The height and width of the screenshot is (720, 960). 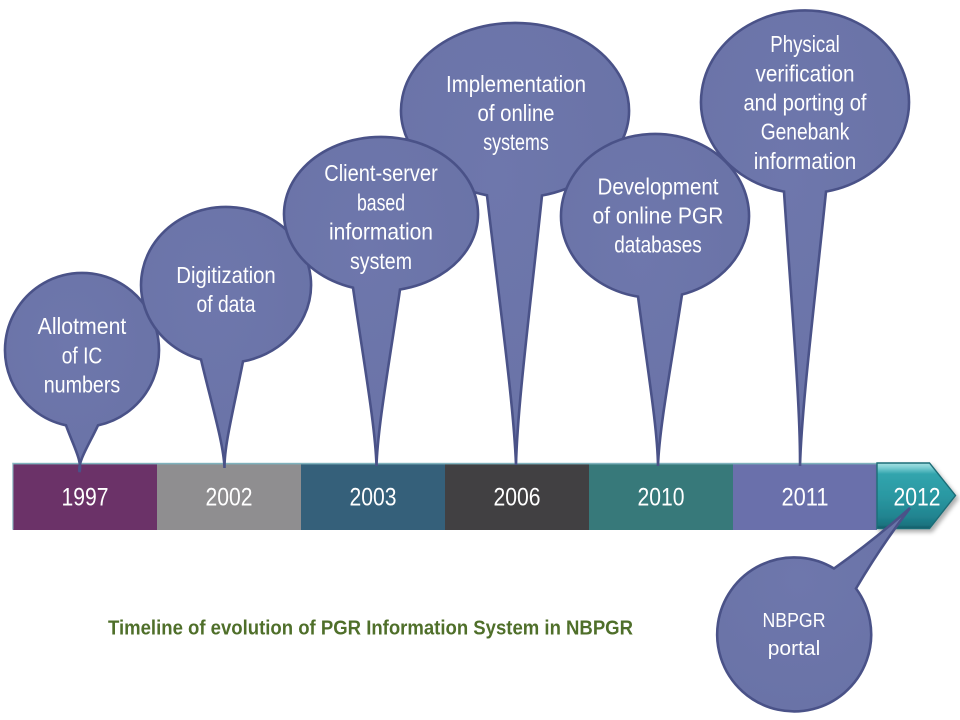 What do you see at coordinates (229, 498) in the screenshot?
I see `svg-text: 2002` at bounding box center [229, 498].